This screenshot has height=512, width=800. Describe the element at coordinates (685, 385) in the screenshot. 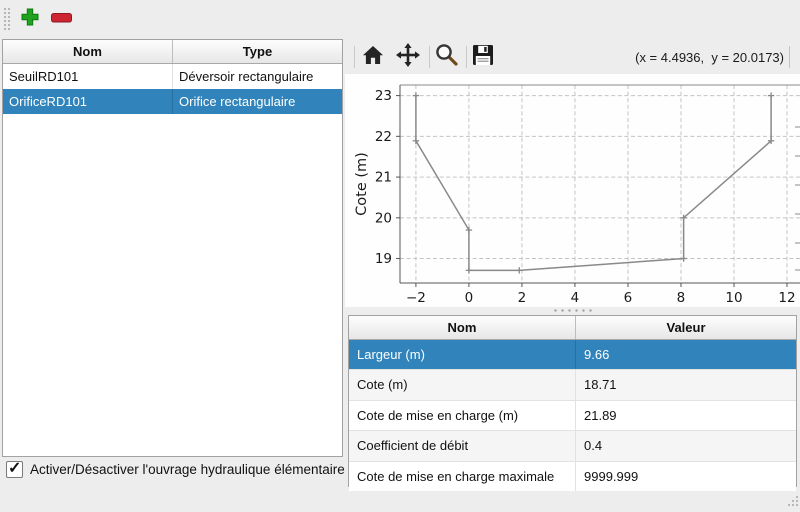

I see `property-value: 18.71` at that location.